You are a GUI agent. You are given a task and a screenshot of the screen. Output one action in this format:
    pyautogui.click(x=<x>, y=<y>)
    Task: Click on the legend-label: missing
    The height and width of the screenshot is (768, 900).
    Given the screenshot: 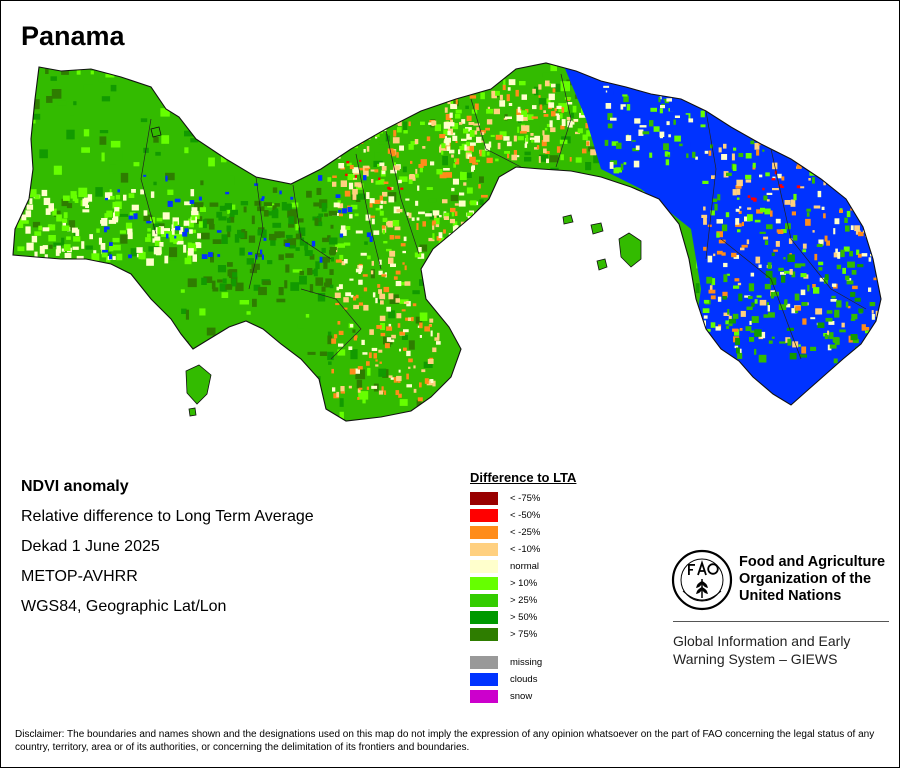 What is the action you would take?
    pyautogui.click(x=526, y=662)
    